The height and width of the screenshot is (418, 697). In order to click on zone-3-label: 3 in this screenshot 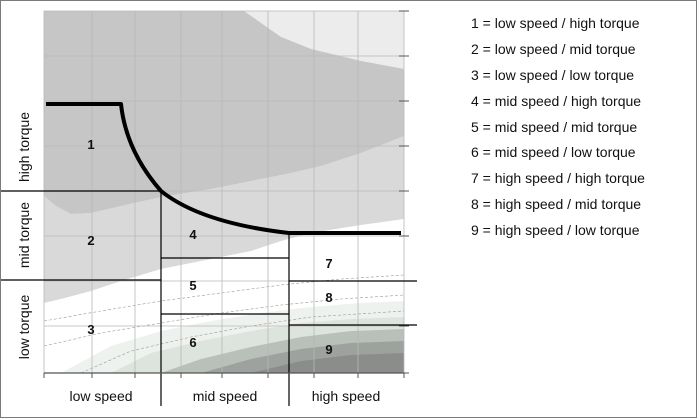, I will do `click(90, 329)`.